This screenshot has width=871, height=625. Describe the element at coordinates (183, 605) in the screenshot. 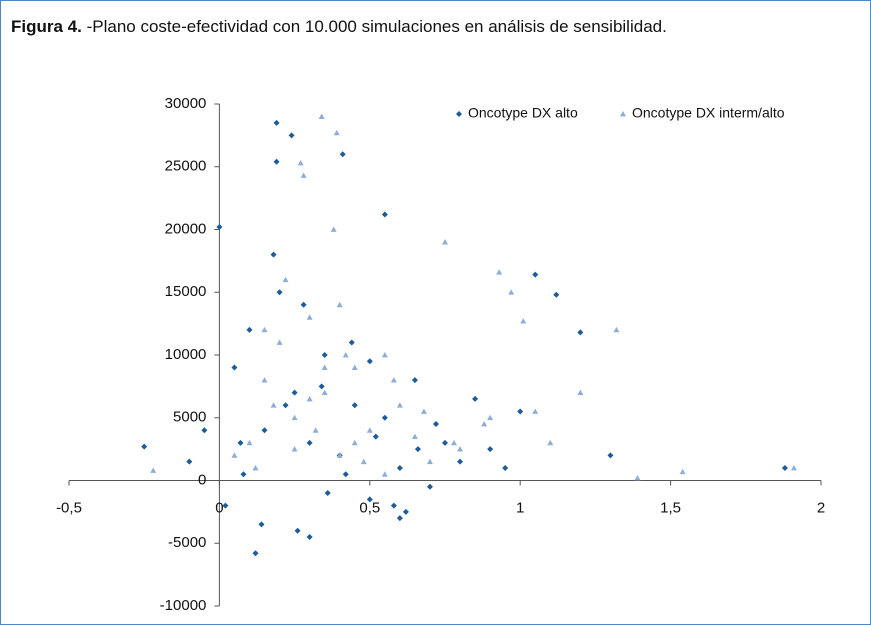

I see `y-tick-label: -10000` at that location.